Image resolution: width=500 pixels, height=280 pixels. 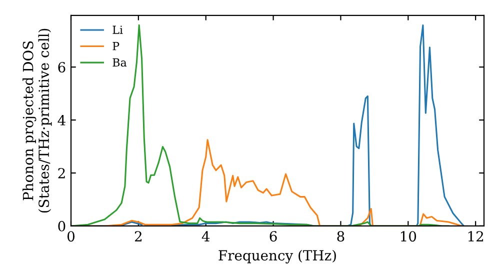 I want to click on y-tick-label: 6, so click(x=62, y=67).